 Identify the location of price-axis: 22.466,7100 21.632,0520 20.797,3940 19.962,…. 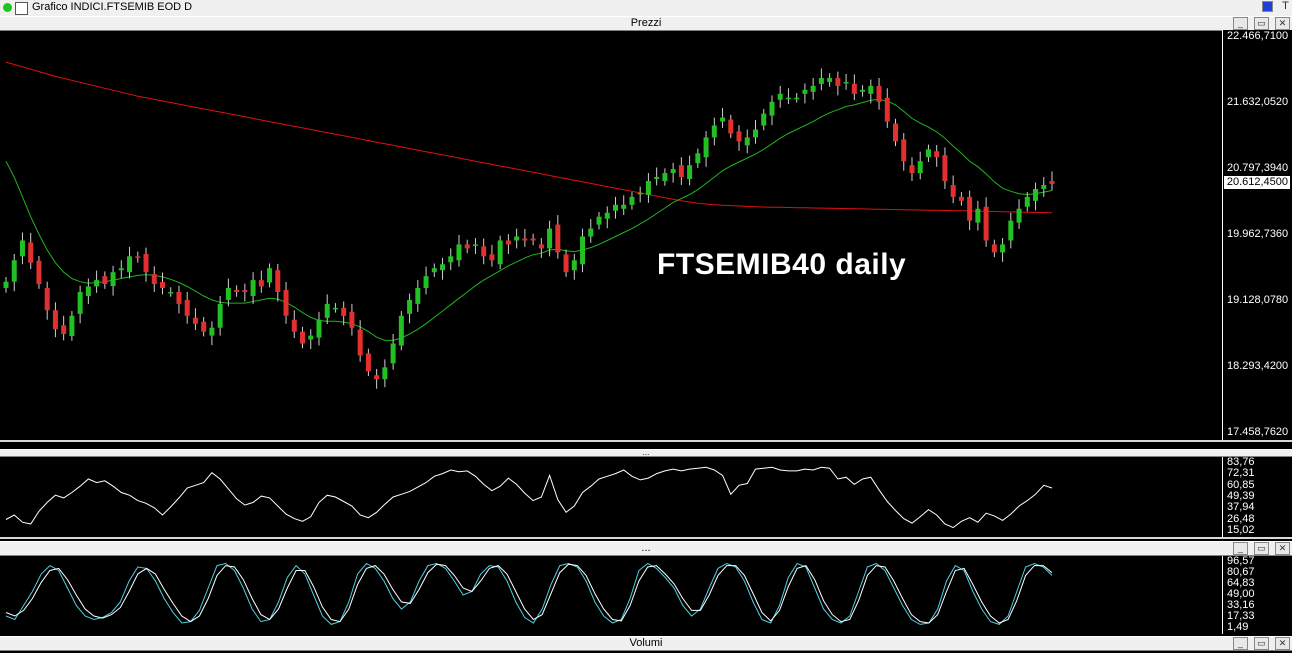
(1257, 235).